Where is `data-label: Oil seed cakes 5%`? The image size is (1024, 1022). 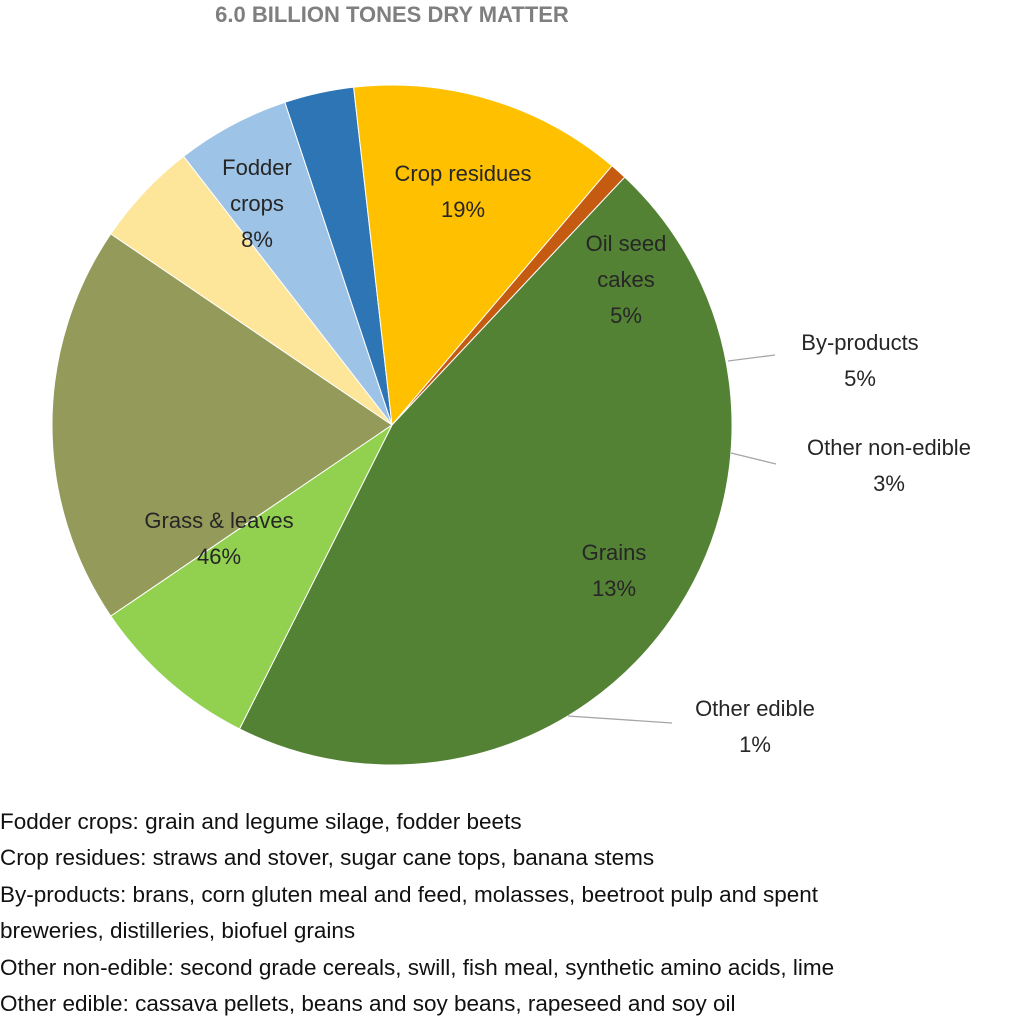
data-label: Oil seed cakes 5% is located at coordinates (626, 279).